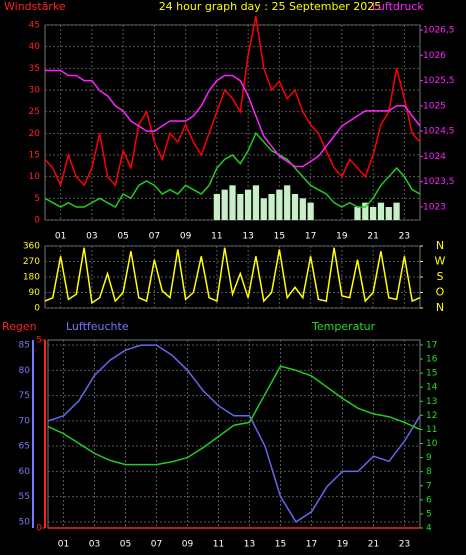 This screenshot has width=466, height=555. What do you see at coordinates (439, 132) in the screenshot?
I see `y2-tick-label: 1024,5` at bounding box center [439, 132].